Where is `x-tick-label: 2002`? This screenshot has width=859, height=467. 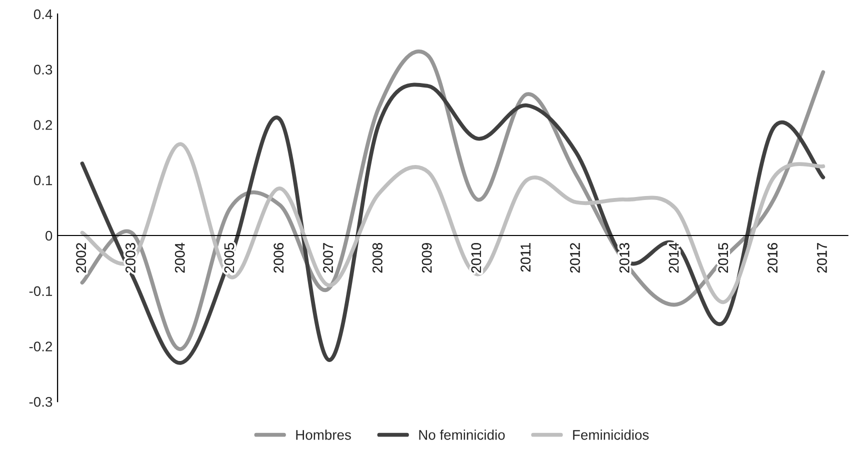 x-tick-label: 2002 is located at coordinates (81, 258).